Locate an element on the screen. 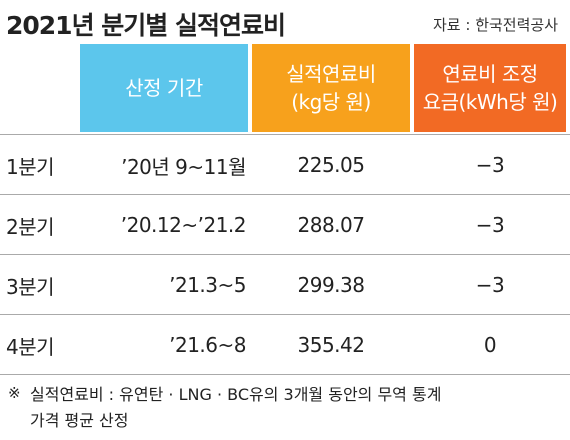  cell: 225.05 is located at coordinates (331, 165).